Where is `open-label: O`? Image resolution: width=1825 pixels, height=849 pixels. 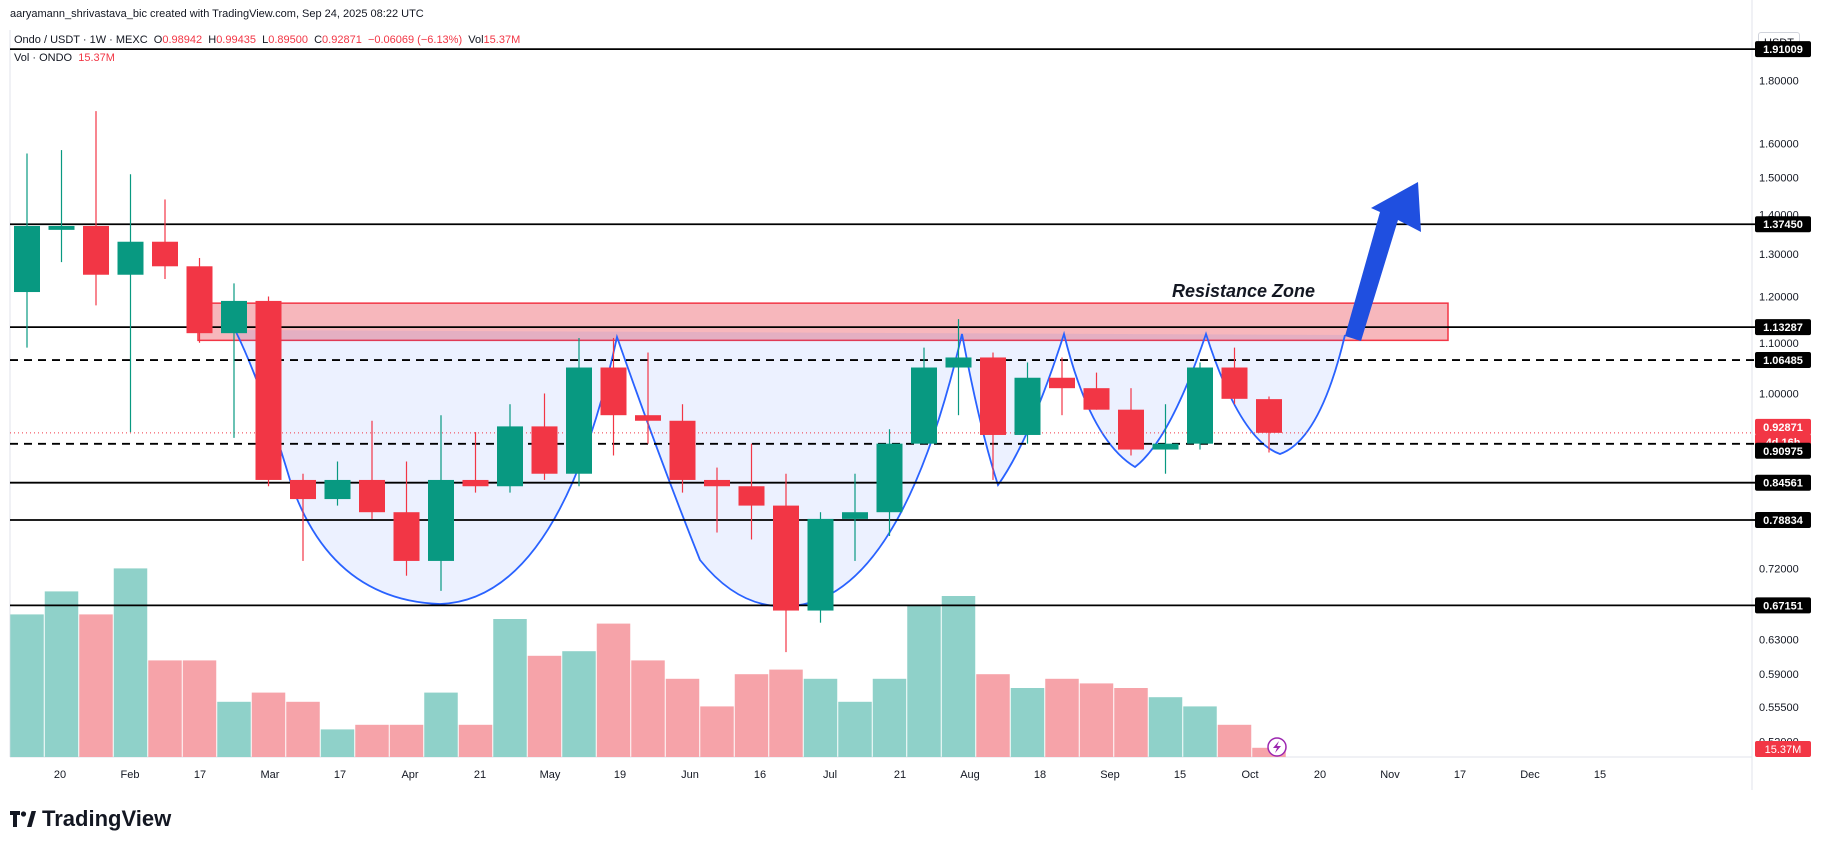
open-label: O is located at coordinates (158, 40).